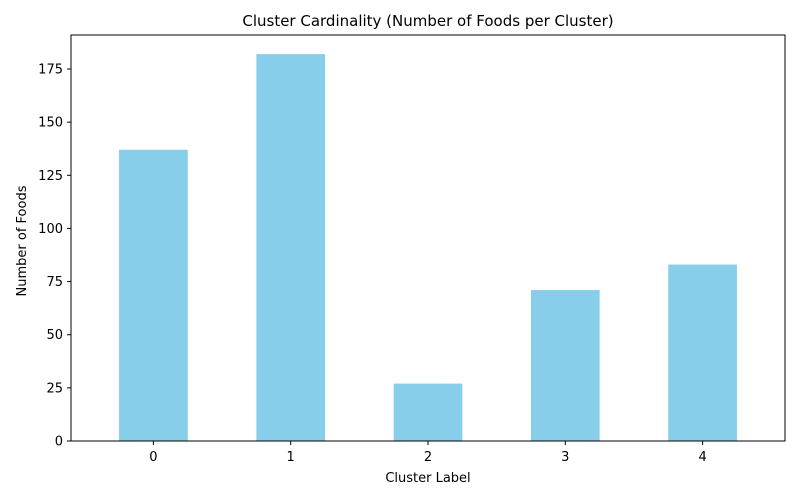  I want to click on x-axis-ticks: 0 1 2 3 4, so click(428, 453).